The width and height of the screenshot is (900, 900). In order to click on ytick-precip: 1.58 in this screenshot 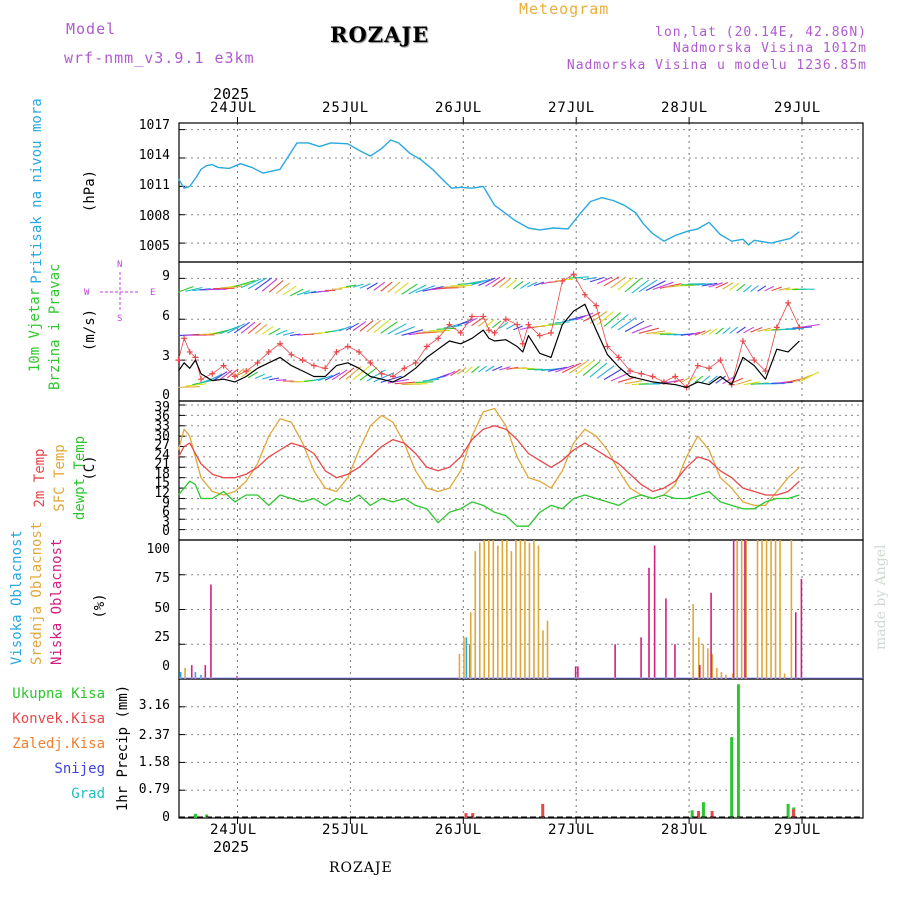, I will do `click(154, 762)`.